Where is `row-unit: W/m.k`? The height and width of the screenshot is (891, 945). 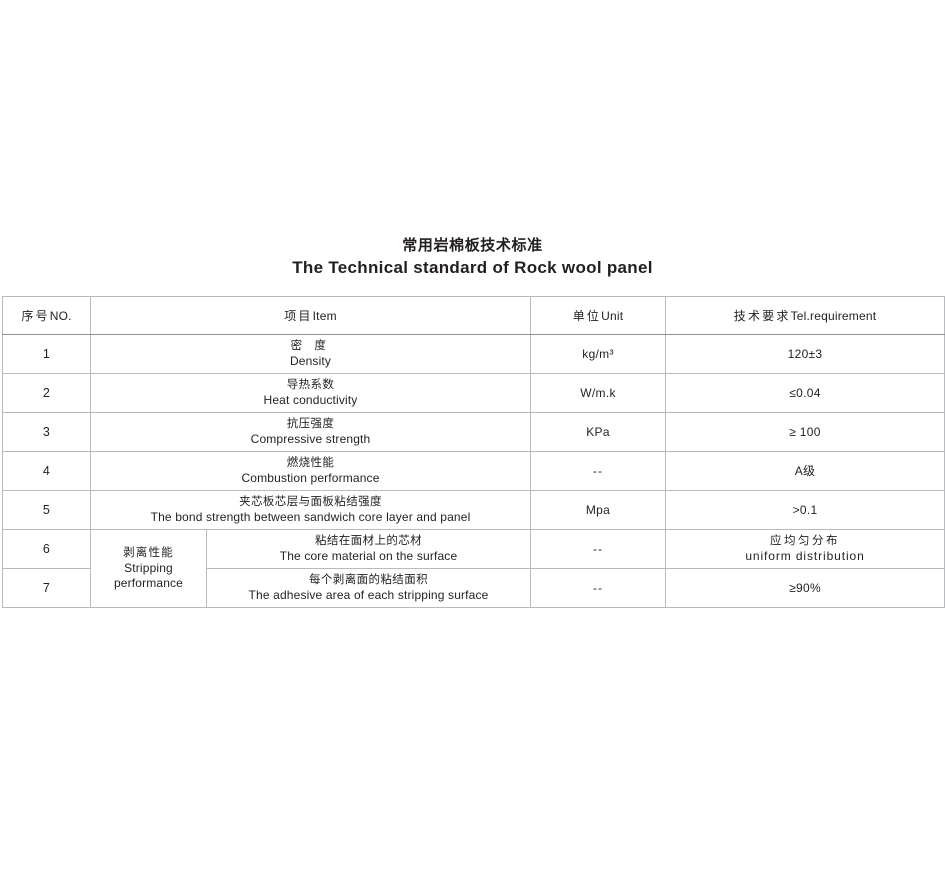
row-unit: W/m.k is located at coordinates (598, 393).